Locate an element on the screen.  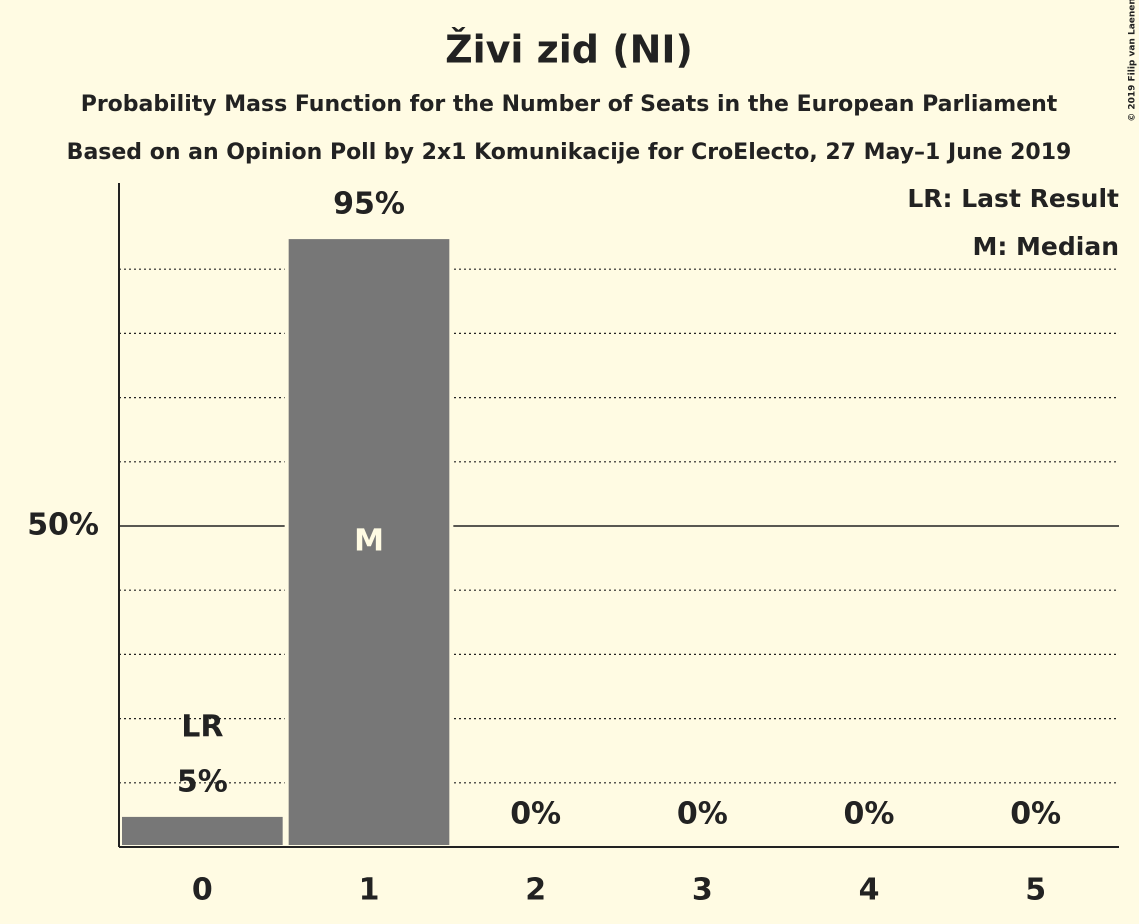
copyright: © 2019 Filip van Laenen is located at coordinates (1133, 61).